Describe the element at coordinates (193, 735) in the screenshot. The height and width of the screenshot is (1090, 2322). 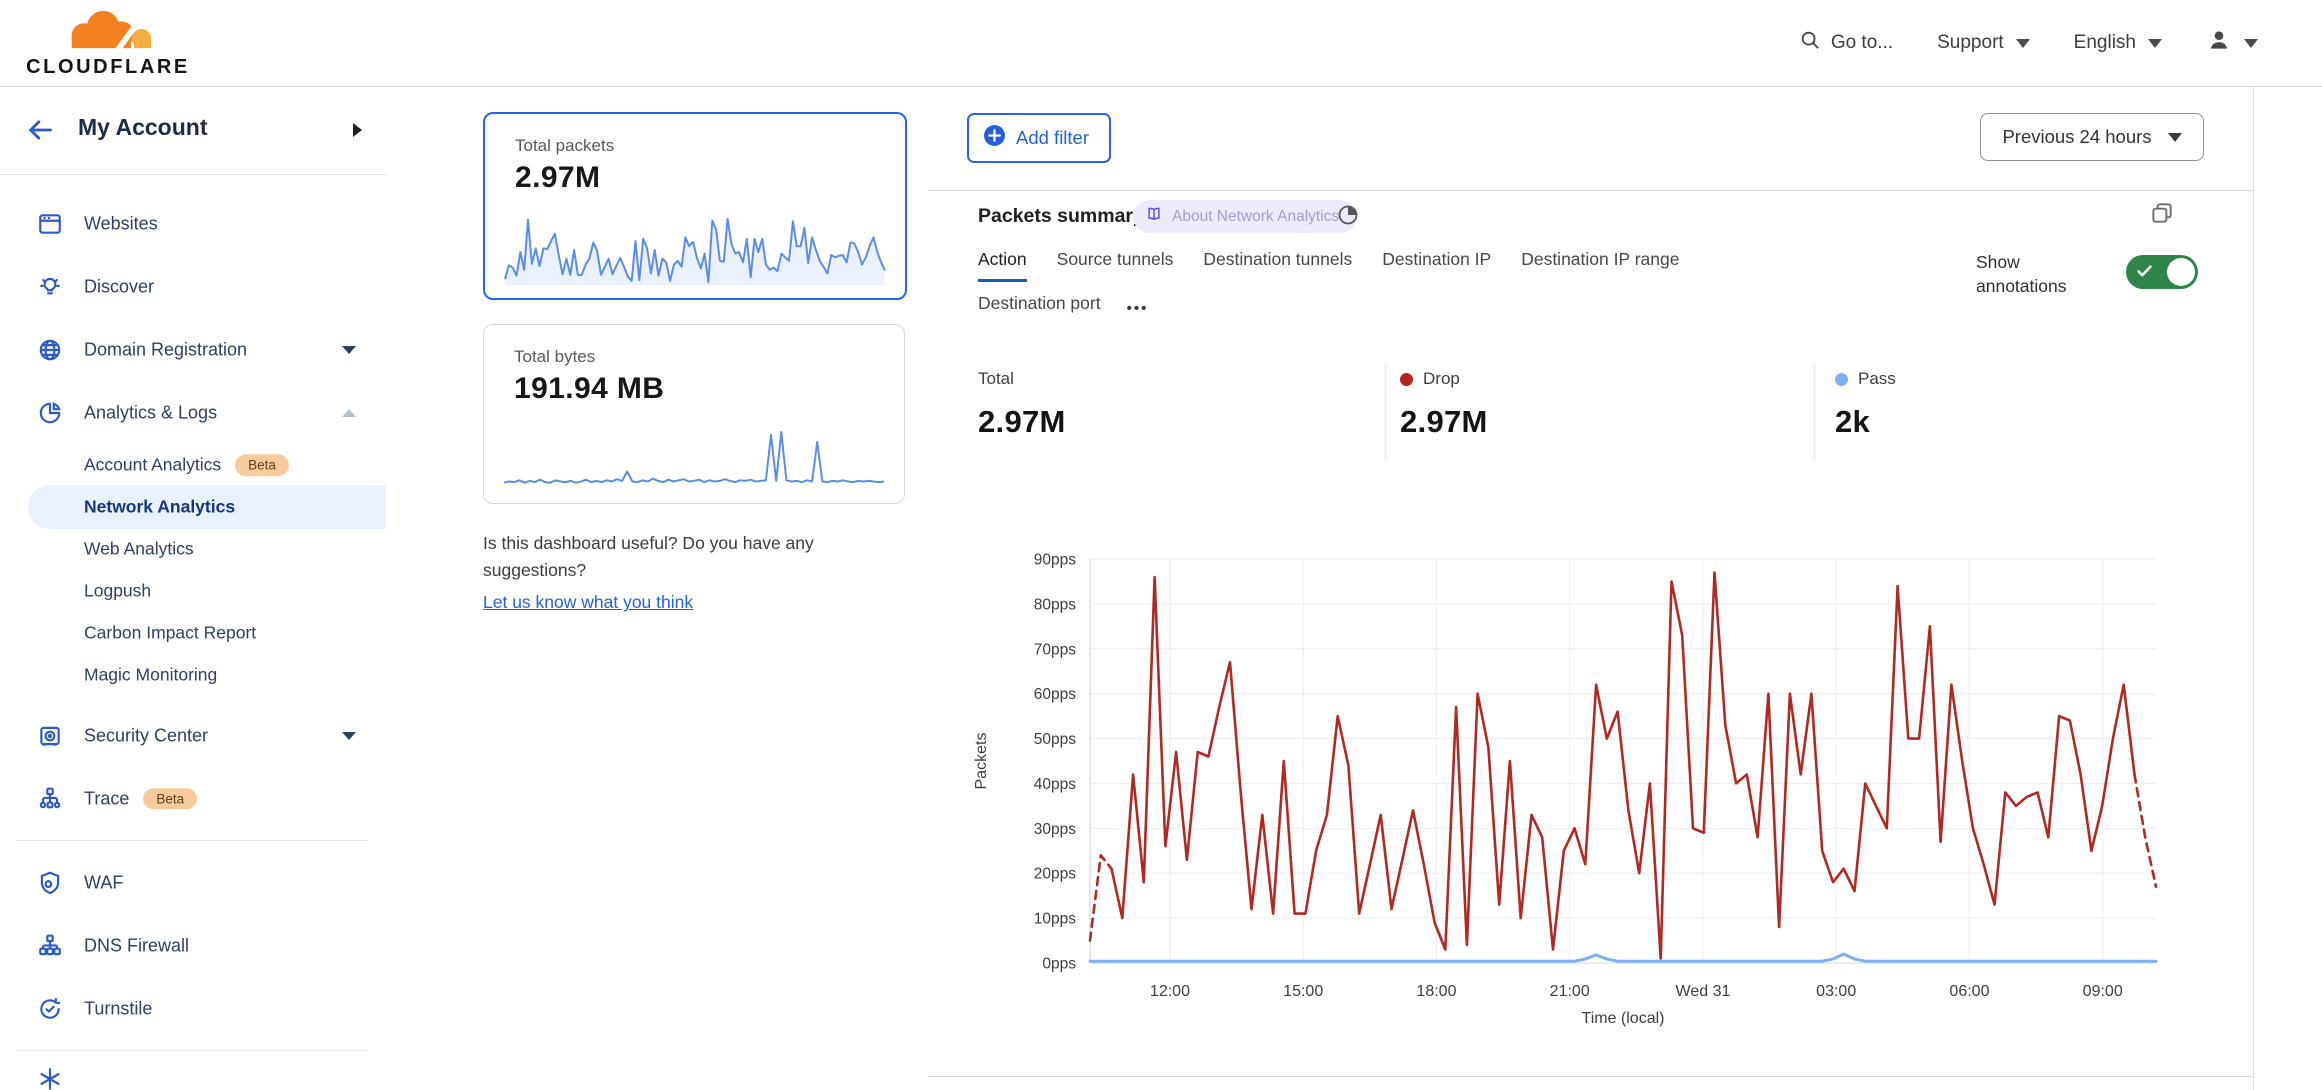
I see `sidebar-item-security-center: Security Center` at that location.